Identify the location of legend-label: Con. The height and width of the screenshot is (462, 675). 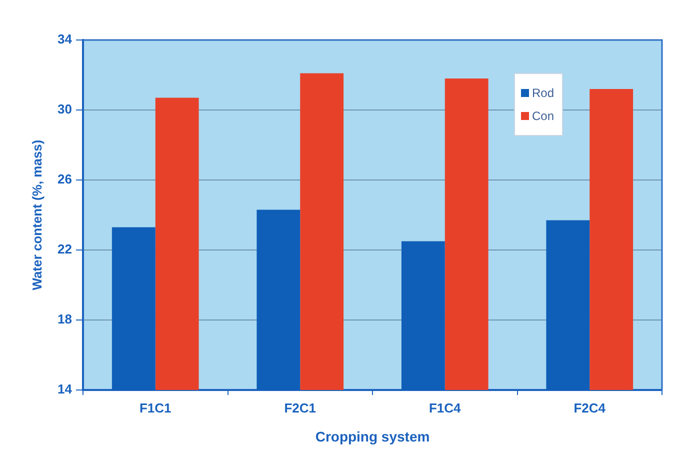
(543, 116).